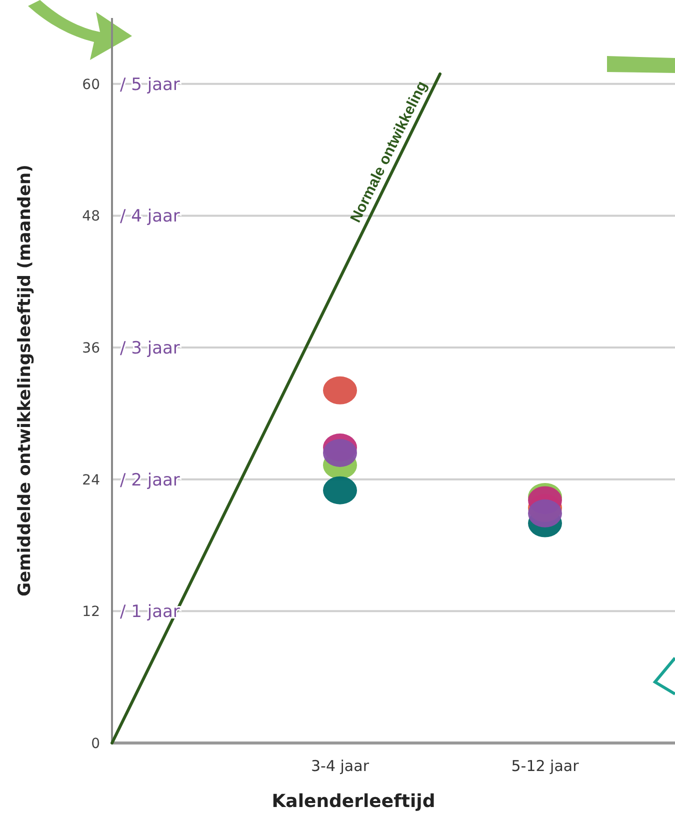  Describe the element at coordinates (150, 480) in the screenshot. I see `y2-tick-label: / 2 jaar` at that location.